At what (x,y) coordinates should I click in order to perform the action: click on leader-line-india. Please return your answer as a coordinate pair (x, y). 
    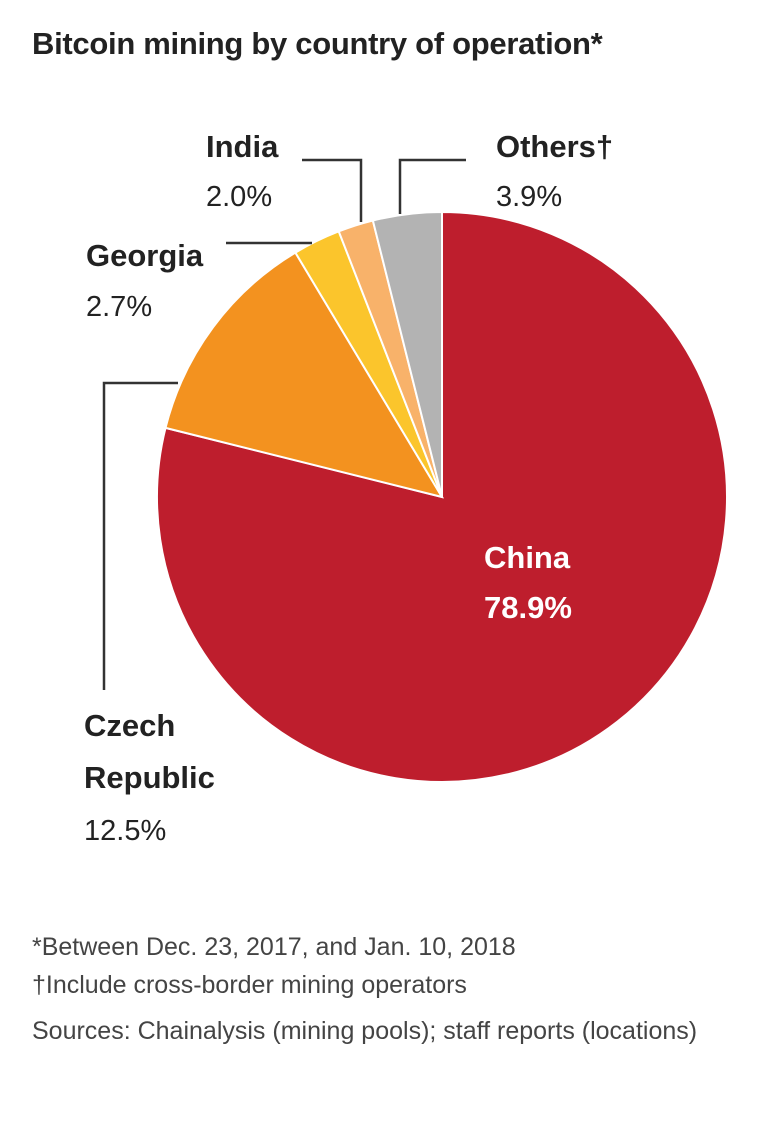
    Looking at the image, I should click on (332, 190).